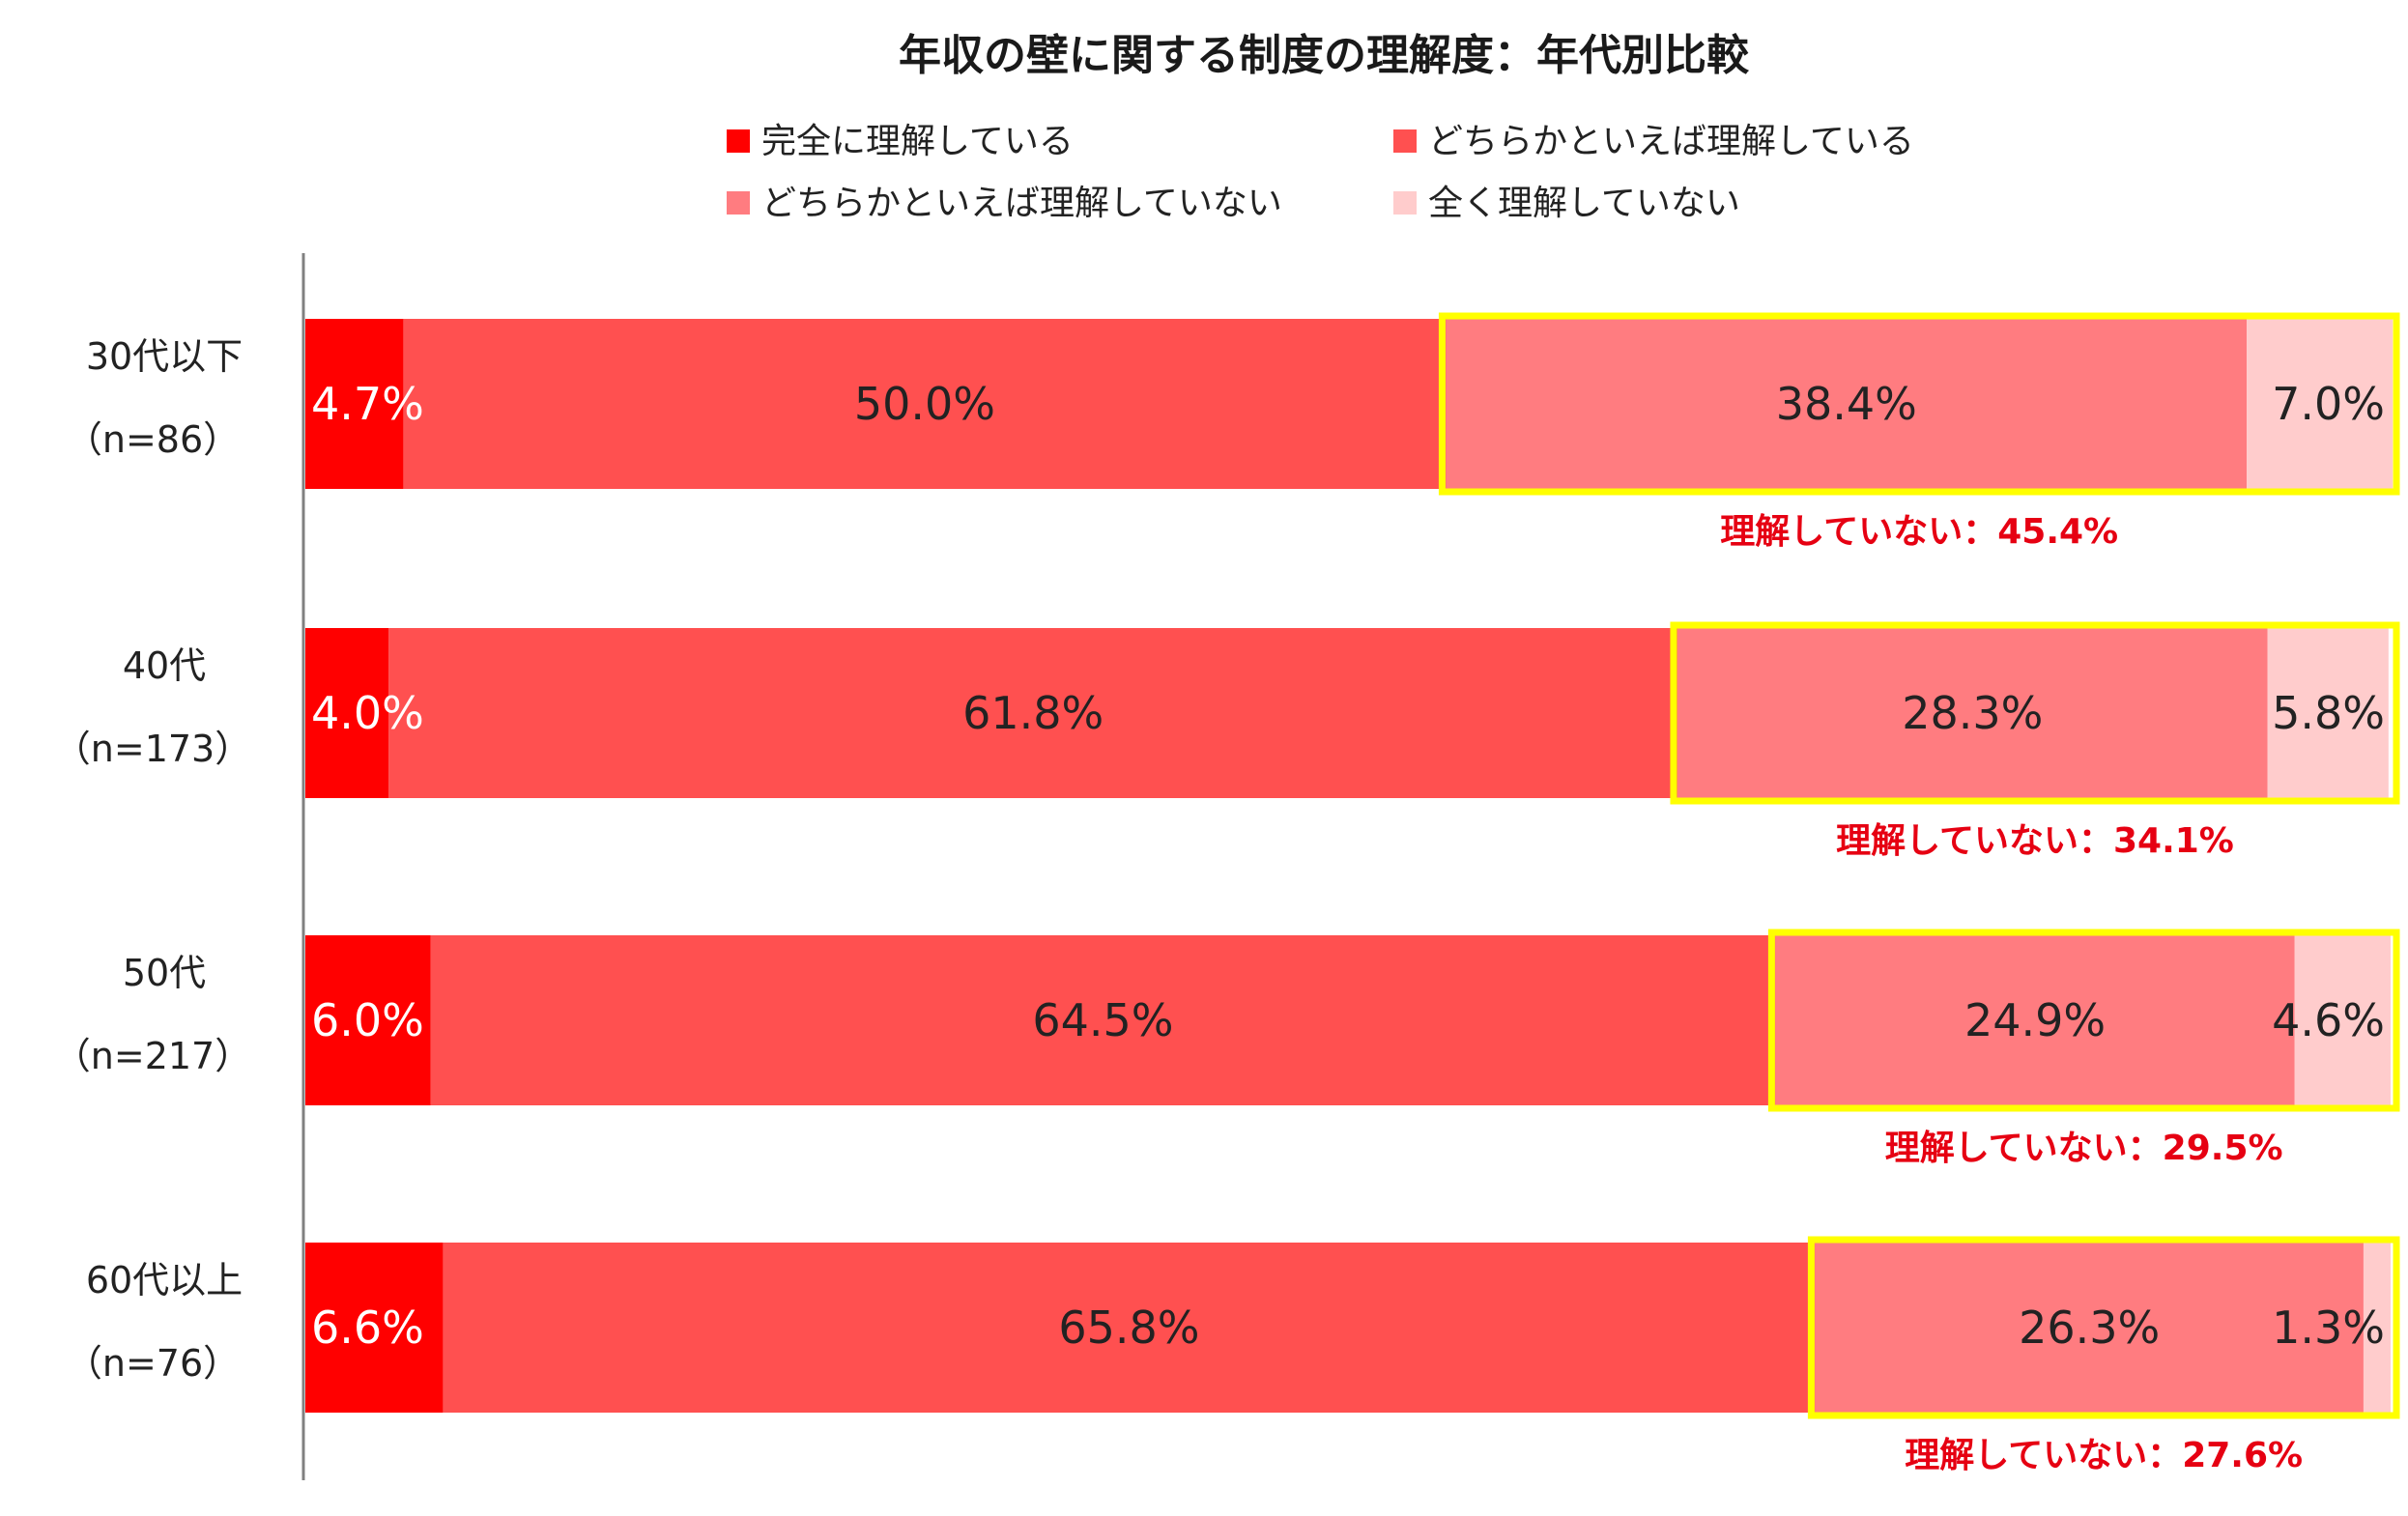 The height and width of the screenshot is (1516, 2408). I want to click on data-label: 38.4%, so click(1847, 404).